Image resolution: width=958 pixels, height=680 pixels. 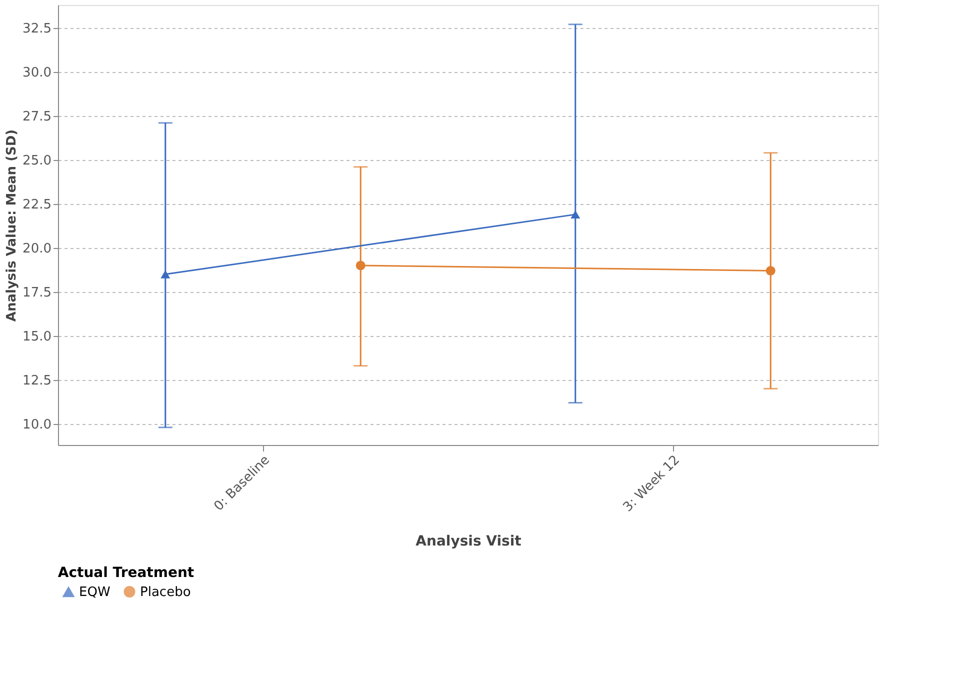 I want to click on y-tick-label: 20.0, so click(x=37, y=248).